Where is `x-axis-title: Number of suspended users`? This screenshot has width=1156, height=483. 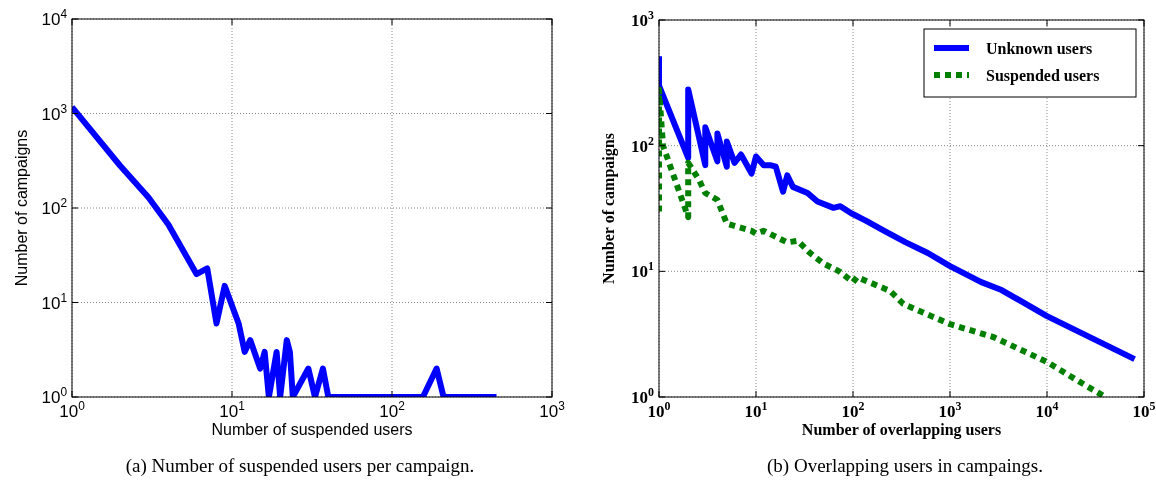 x-axis-title: Number of suspended users is located at coordinates (312, 429).